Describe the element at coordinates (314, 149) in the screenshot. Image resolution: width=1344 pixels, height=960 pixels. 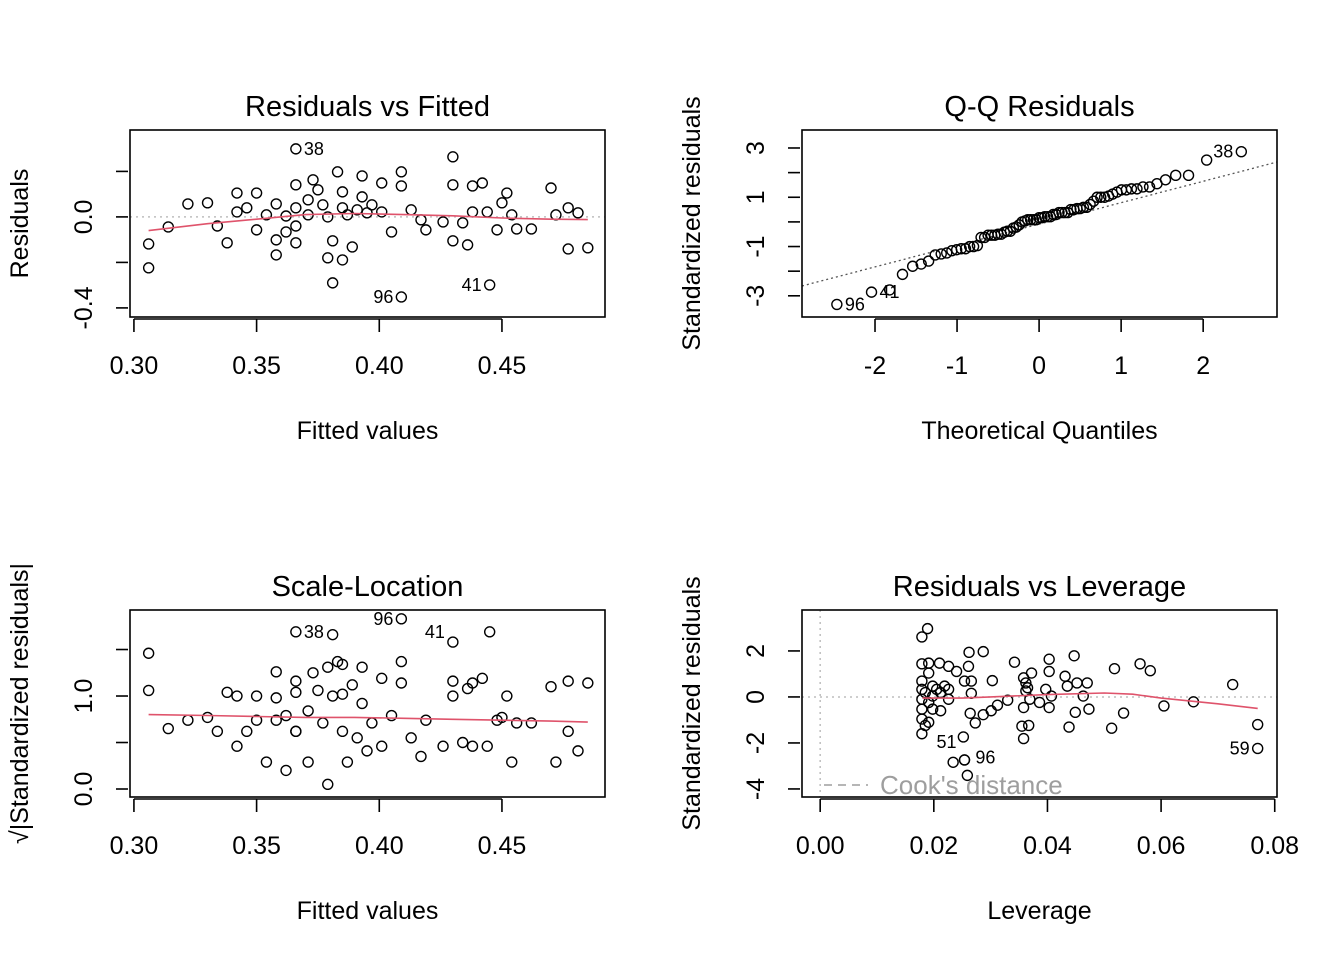
I see `outlier-label: 38` at that location.